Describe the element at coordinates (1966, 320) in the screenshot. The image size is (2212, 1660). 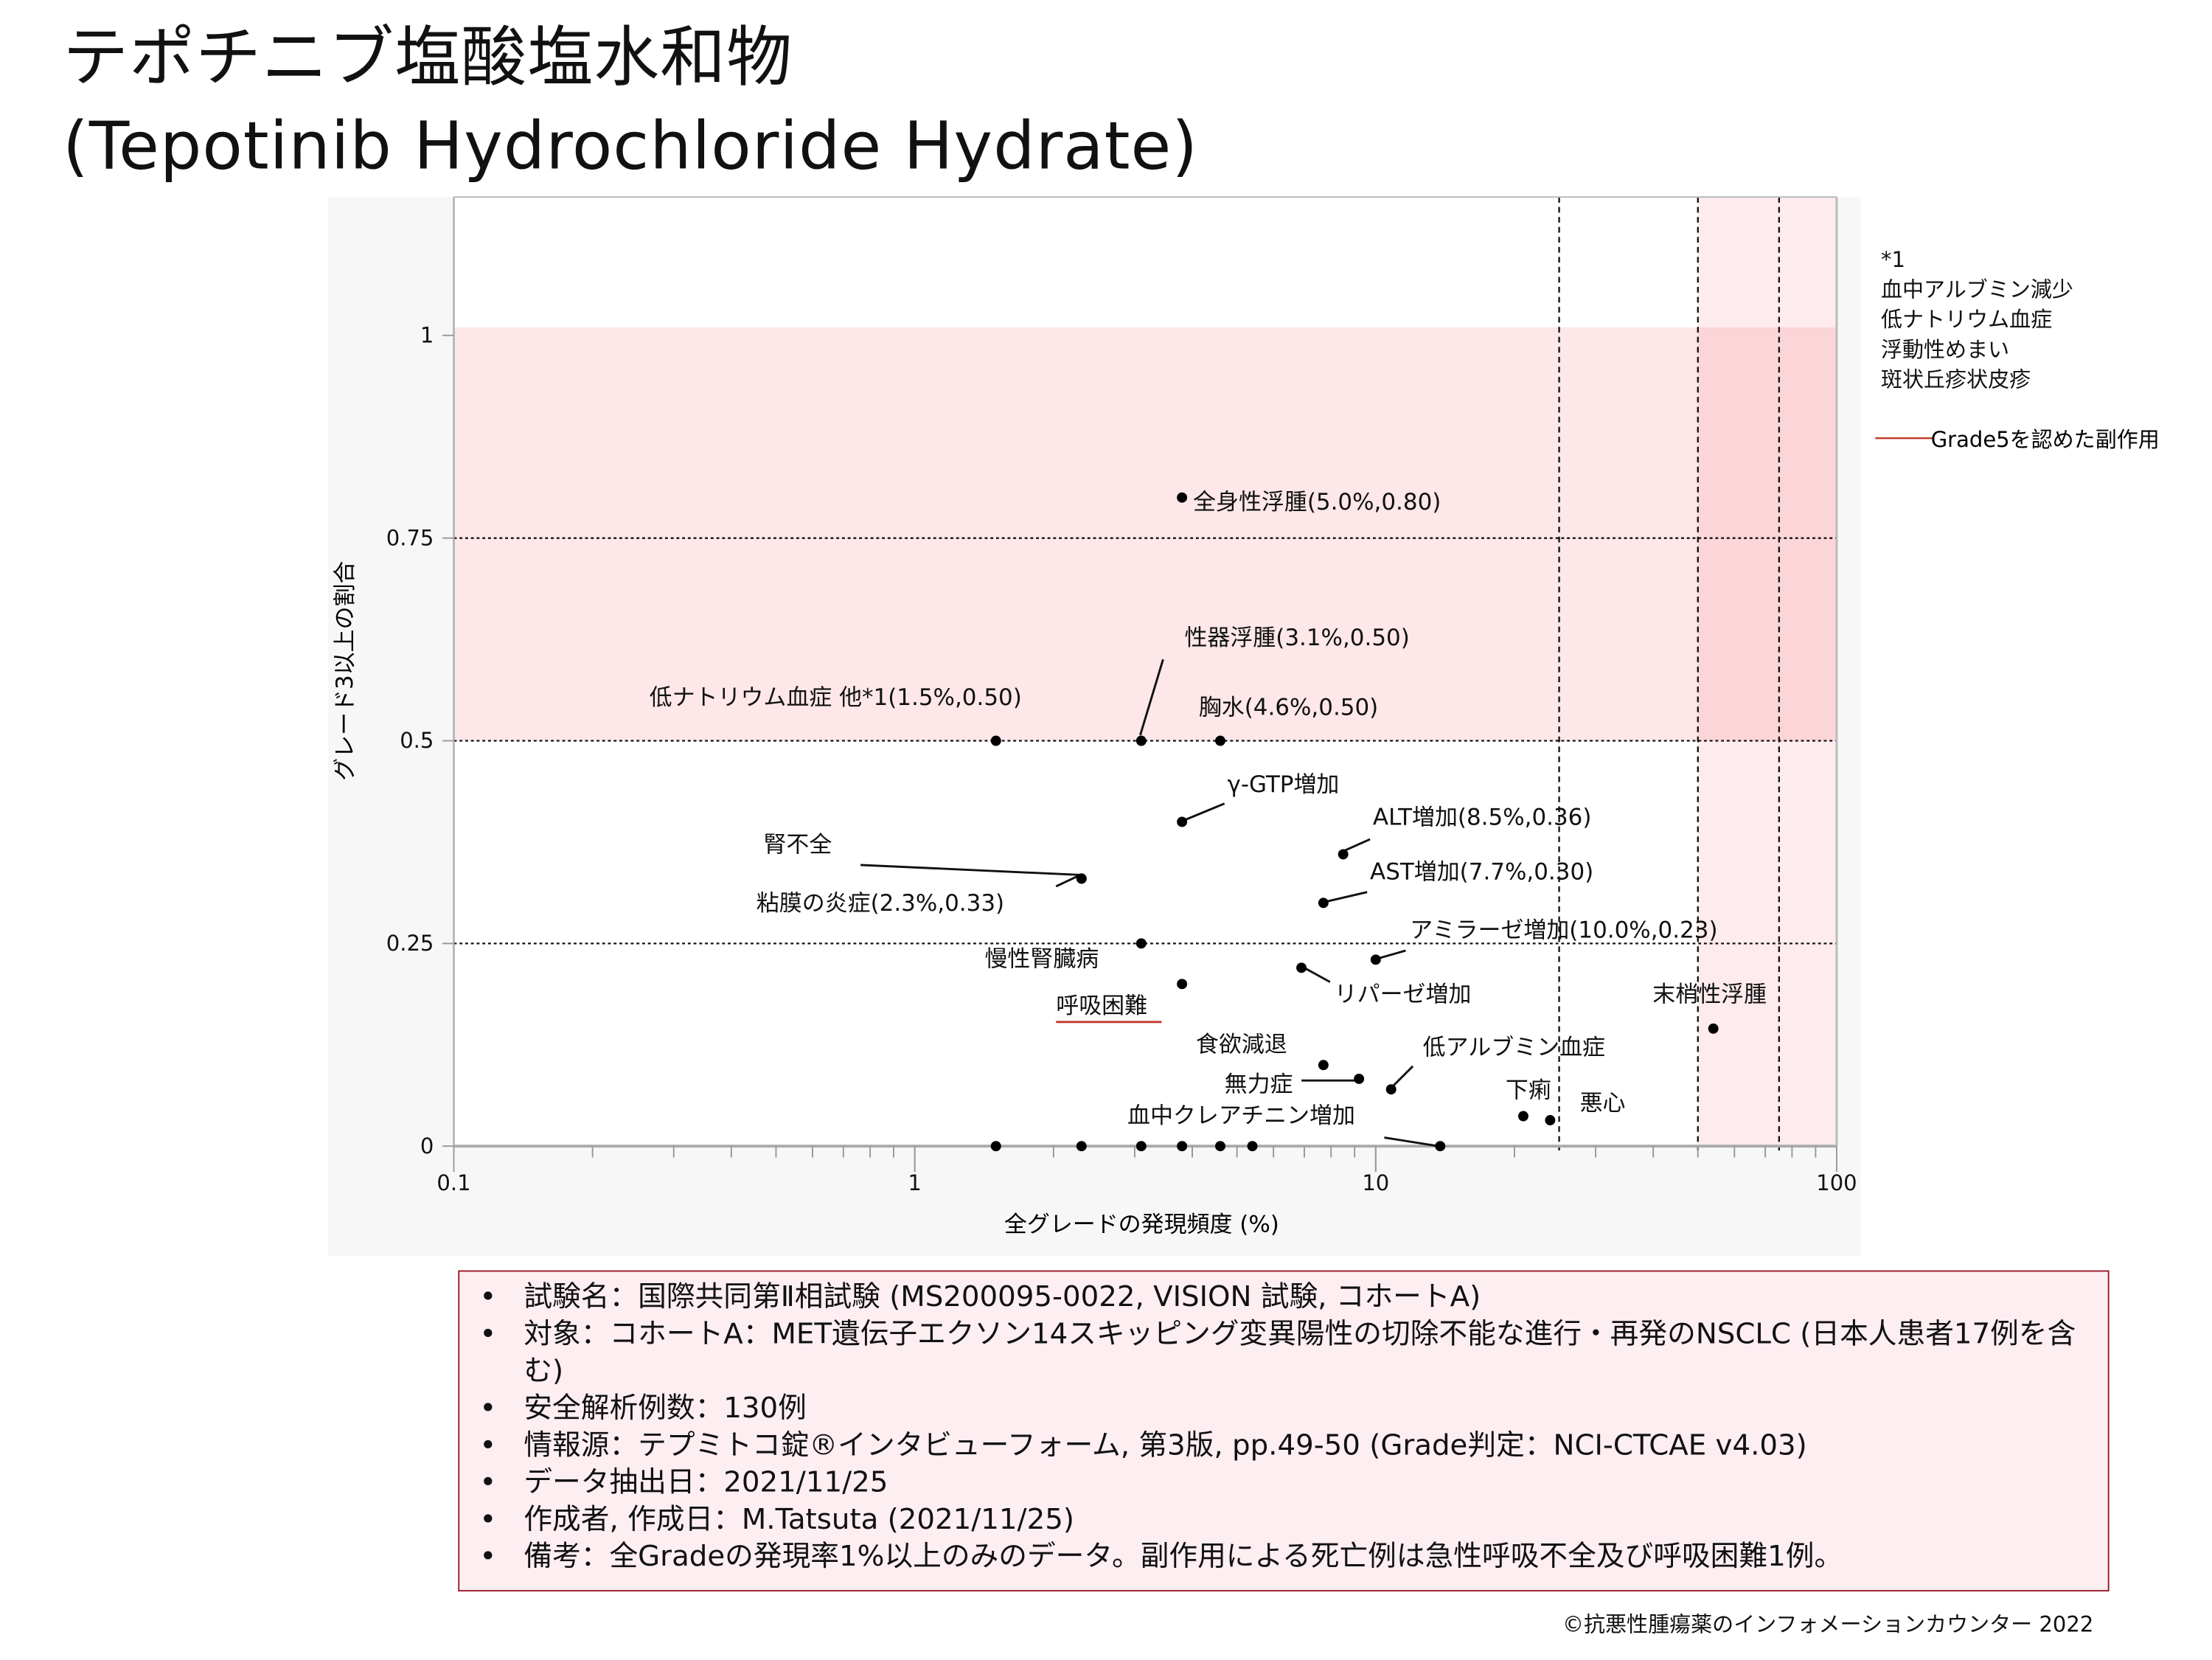
I see `footnote-item: 低ナトリウム血症` at that location.